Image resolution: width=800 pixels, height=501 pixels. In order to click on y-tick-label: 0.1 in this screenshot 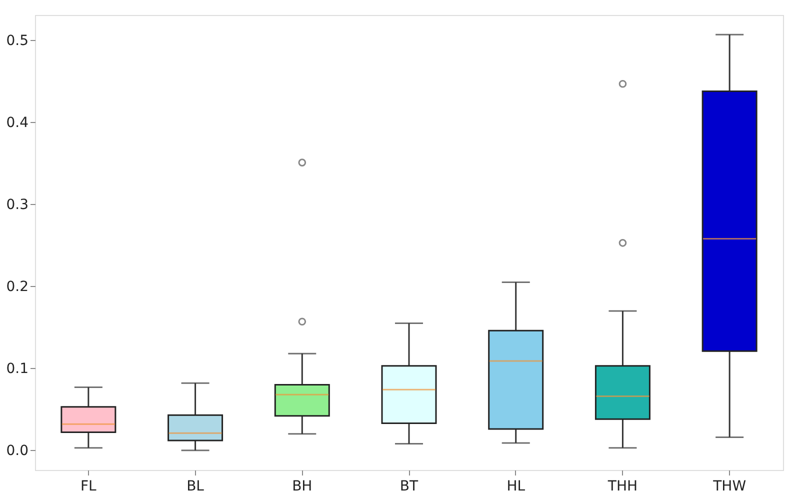, I will do `click(17, 368)`.